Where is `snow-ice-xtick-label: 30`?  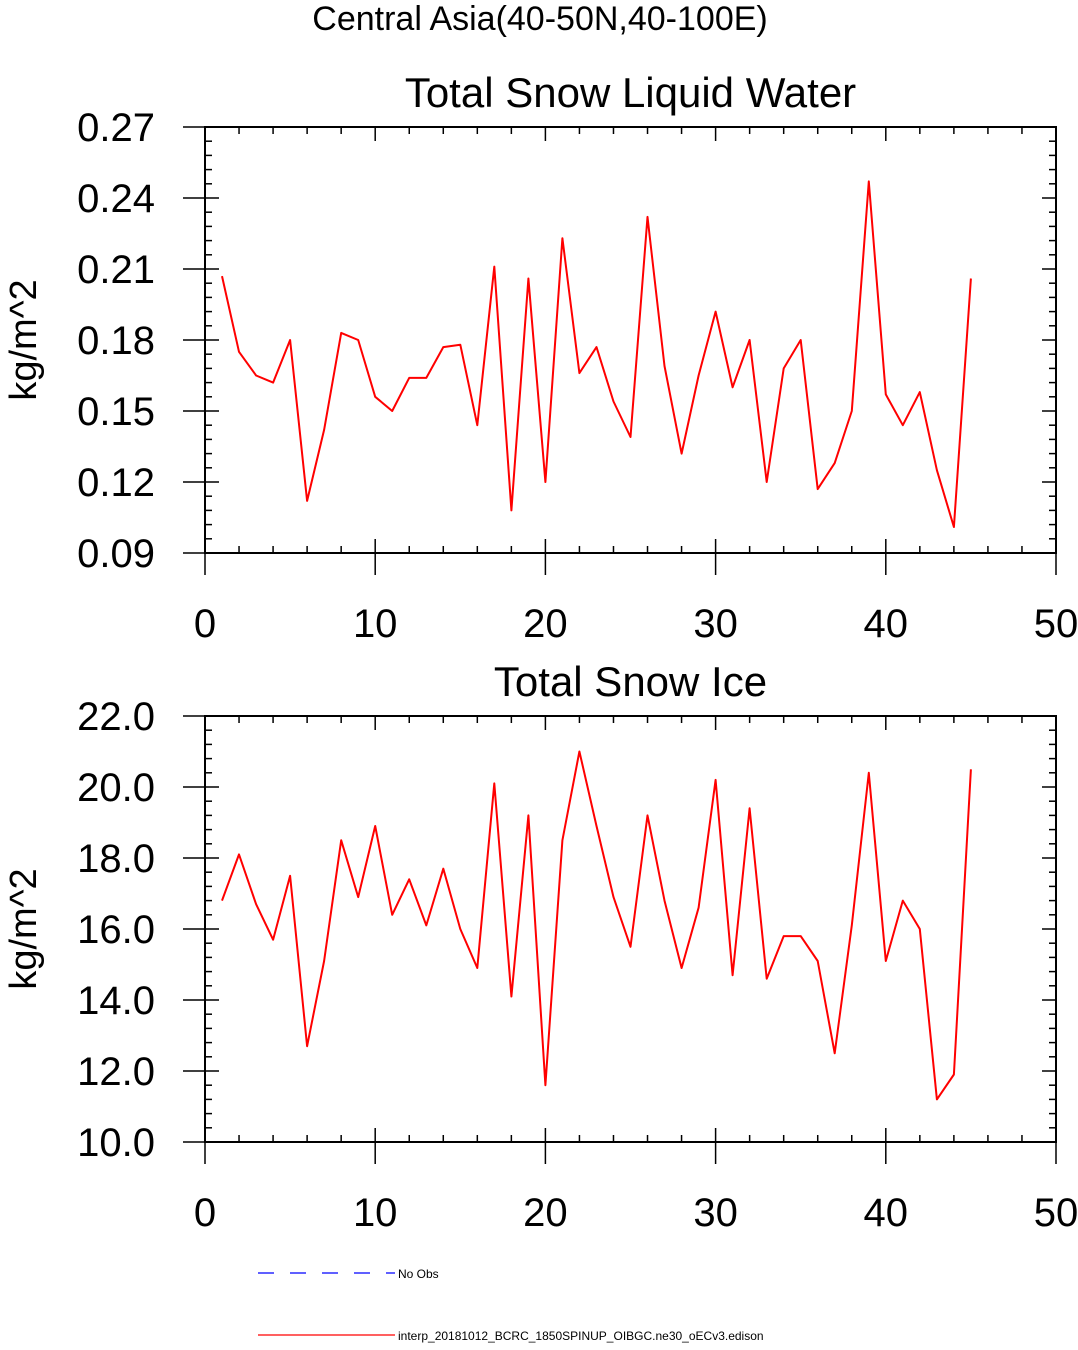
snow-ice-xtick-label: 30 is located at coordinates (715, 1213).